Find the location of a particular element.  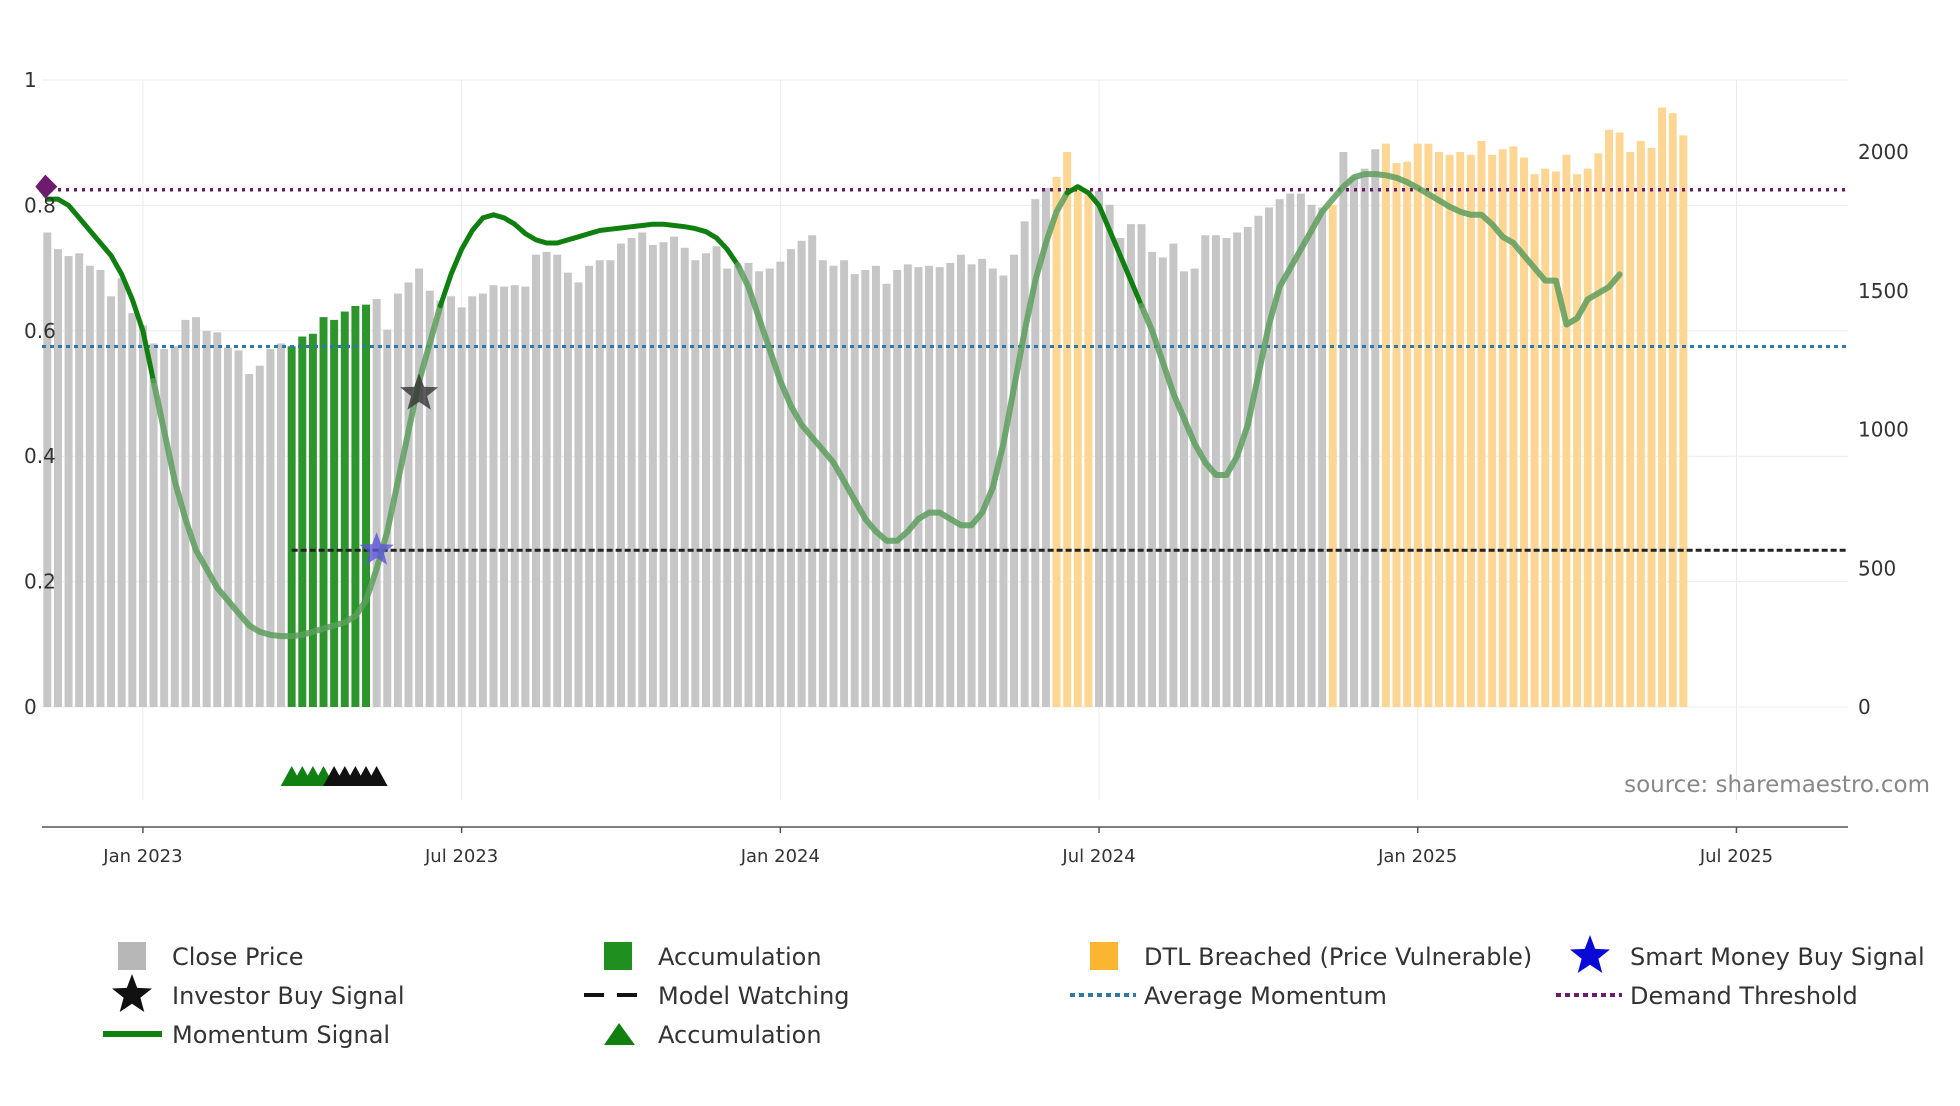

legend-item: DTL Breached (Price Vulnerable) is located at coordinates (1311, 956).